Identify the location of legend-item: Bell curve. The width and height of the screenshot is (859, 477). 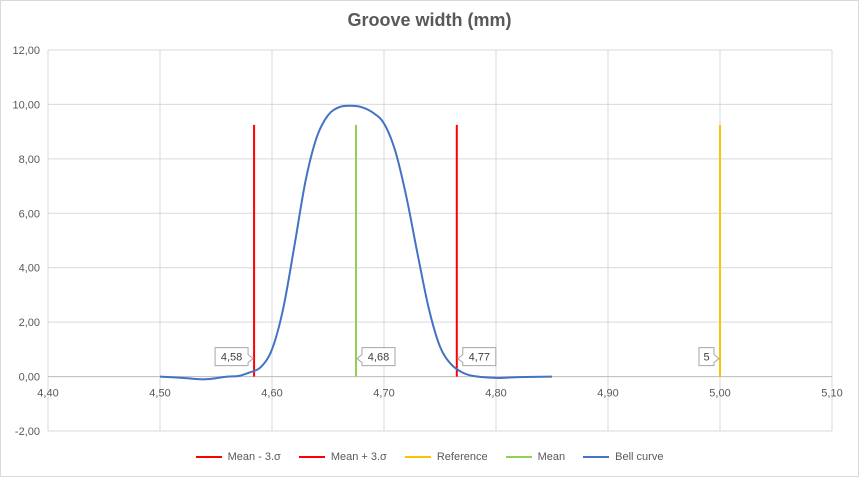
(623, 457).